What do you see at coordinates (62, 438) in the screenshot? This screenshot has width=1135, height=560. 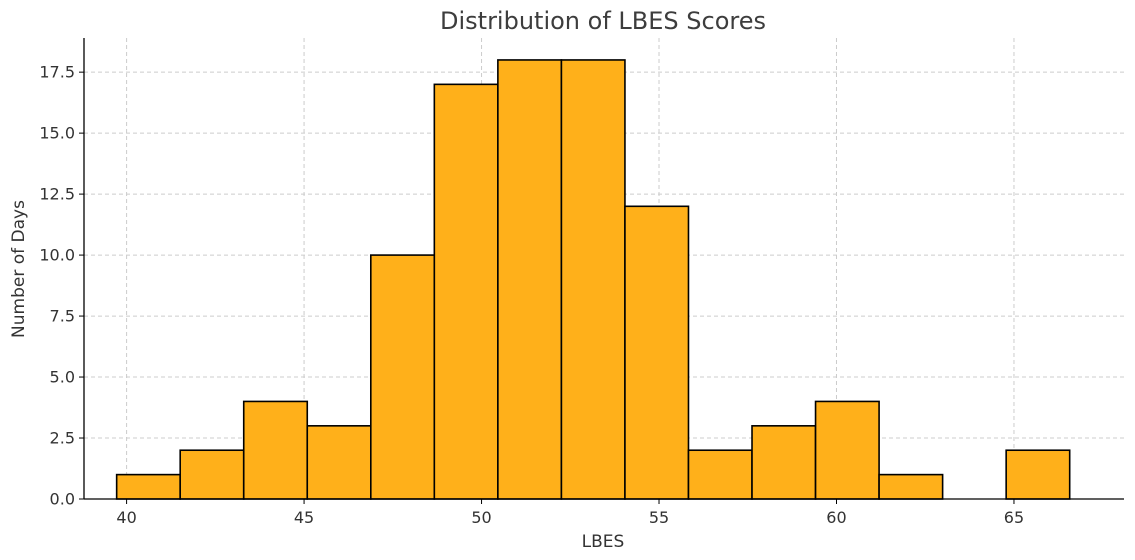 I see `y-tick-label: 2.5` at bounding box center [62, 438].